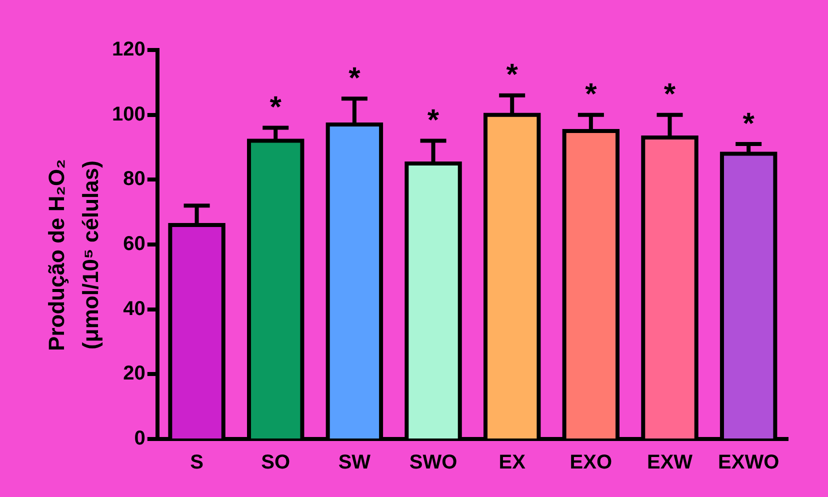 The image size is (828, 497). Describe the element at coordinates (134, 179) in the screenshot. I see `y-tick-label: 80` at that location.